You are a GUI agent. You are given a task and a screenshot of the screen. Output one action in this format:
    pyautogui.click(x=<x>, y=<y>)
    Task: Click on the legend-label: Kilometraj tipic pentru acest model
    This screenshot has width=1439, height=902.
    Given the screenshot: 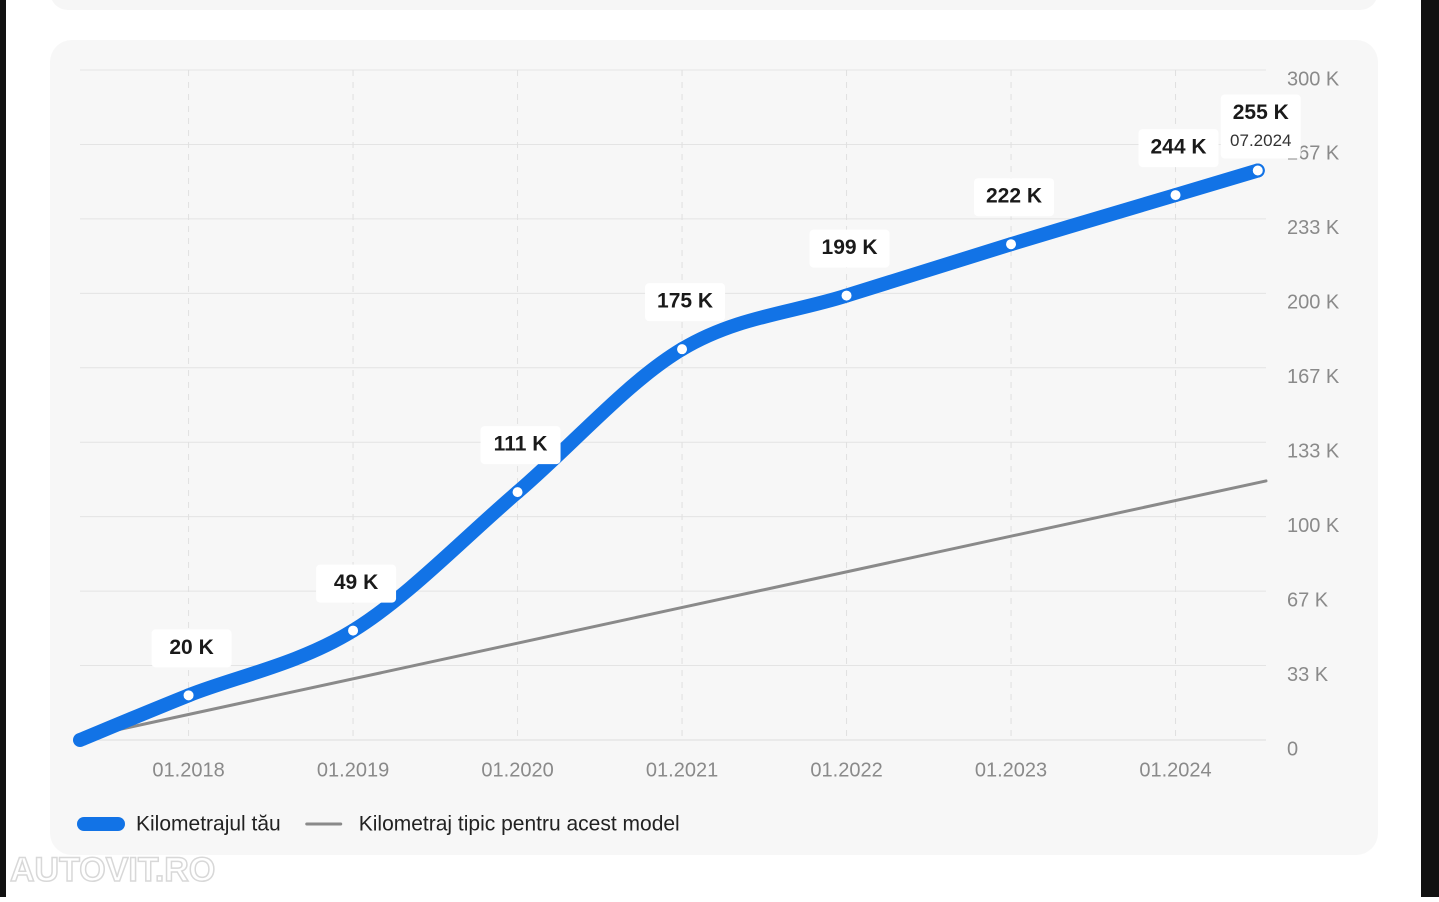 What is the action you would take?
    pyautogui.click(x=519, y=824)
    